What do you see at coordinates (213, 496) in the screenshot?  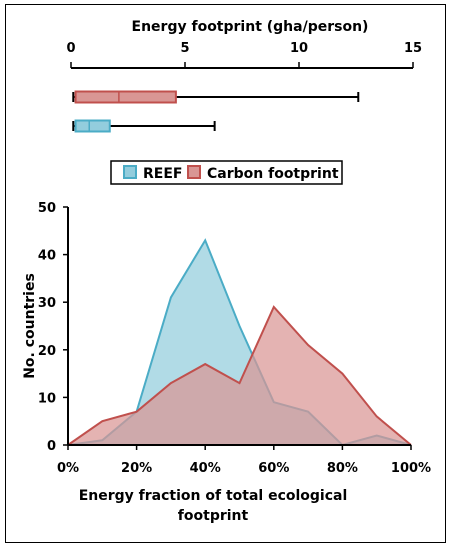 I see `x-axis-title-line-1: Energy fraction of total ecological` at bounding box center [213, 496].